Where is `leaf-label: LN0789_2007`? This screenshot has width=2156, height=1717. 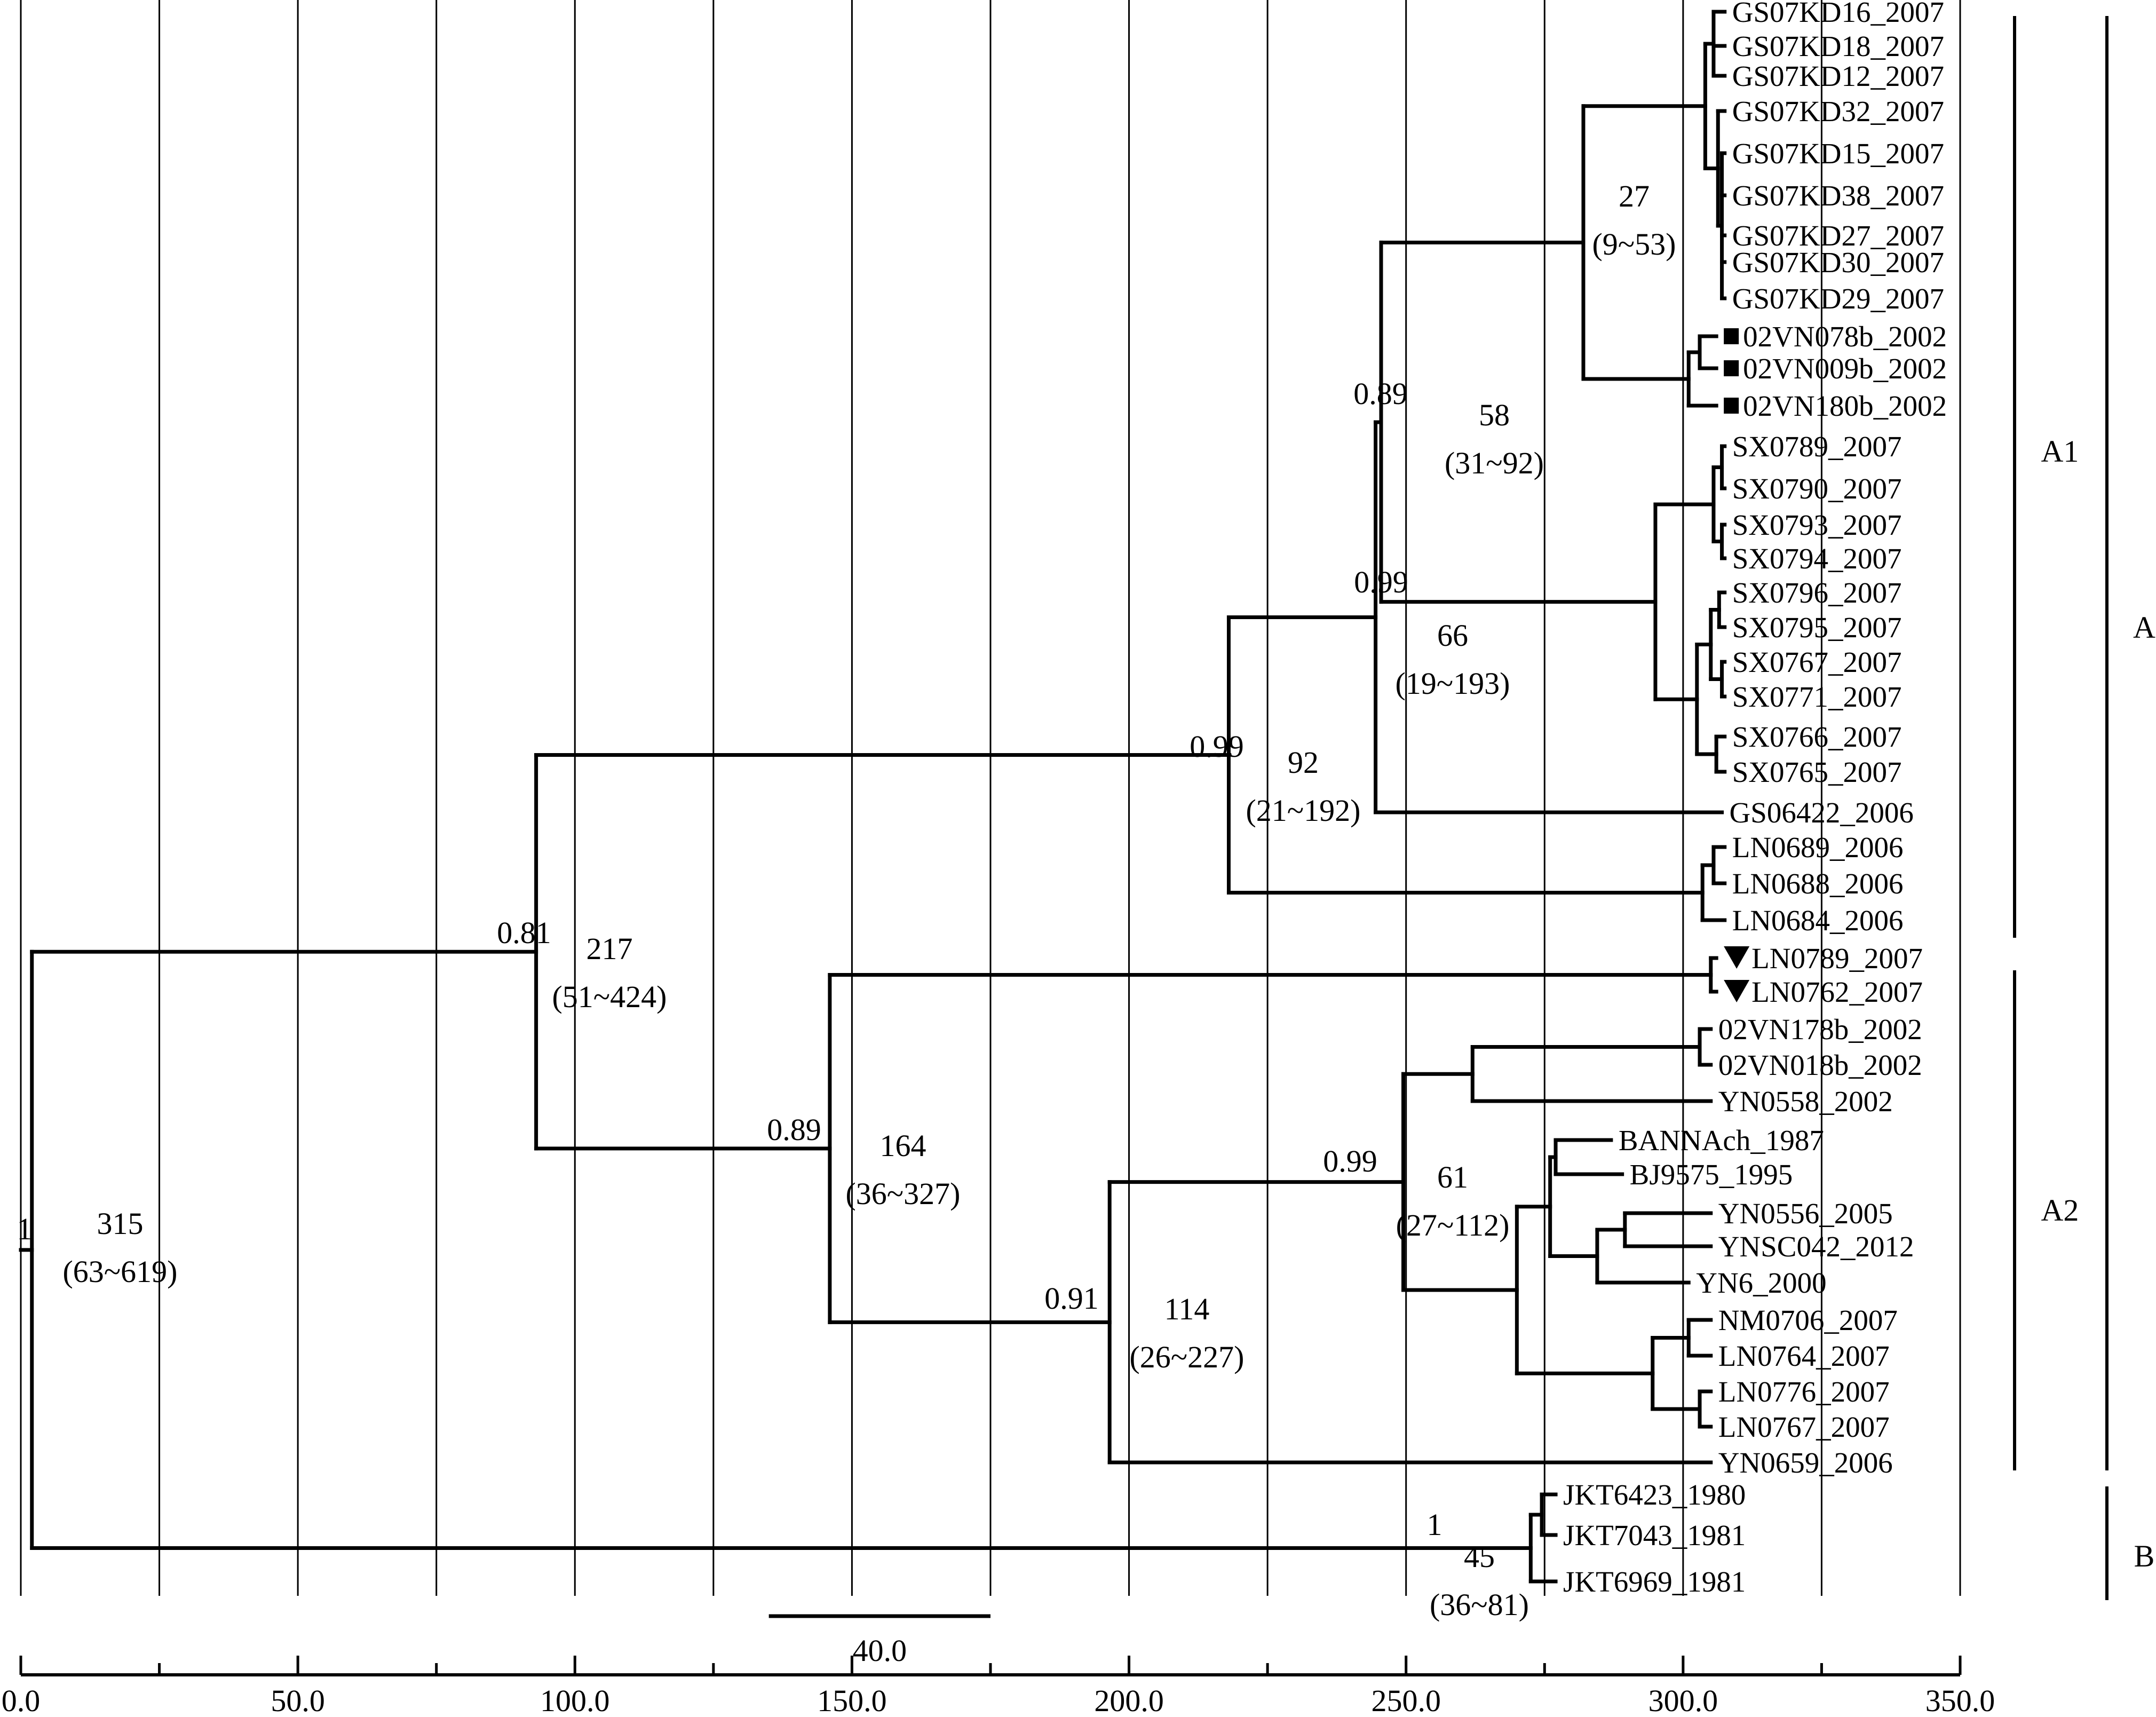
leaf-label: LN0789_2007 is located at coordinates (1837, 958).